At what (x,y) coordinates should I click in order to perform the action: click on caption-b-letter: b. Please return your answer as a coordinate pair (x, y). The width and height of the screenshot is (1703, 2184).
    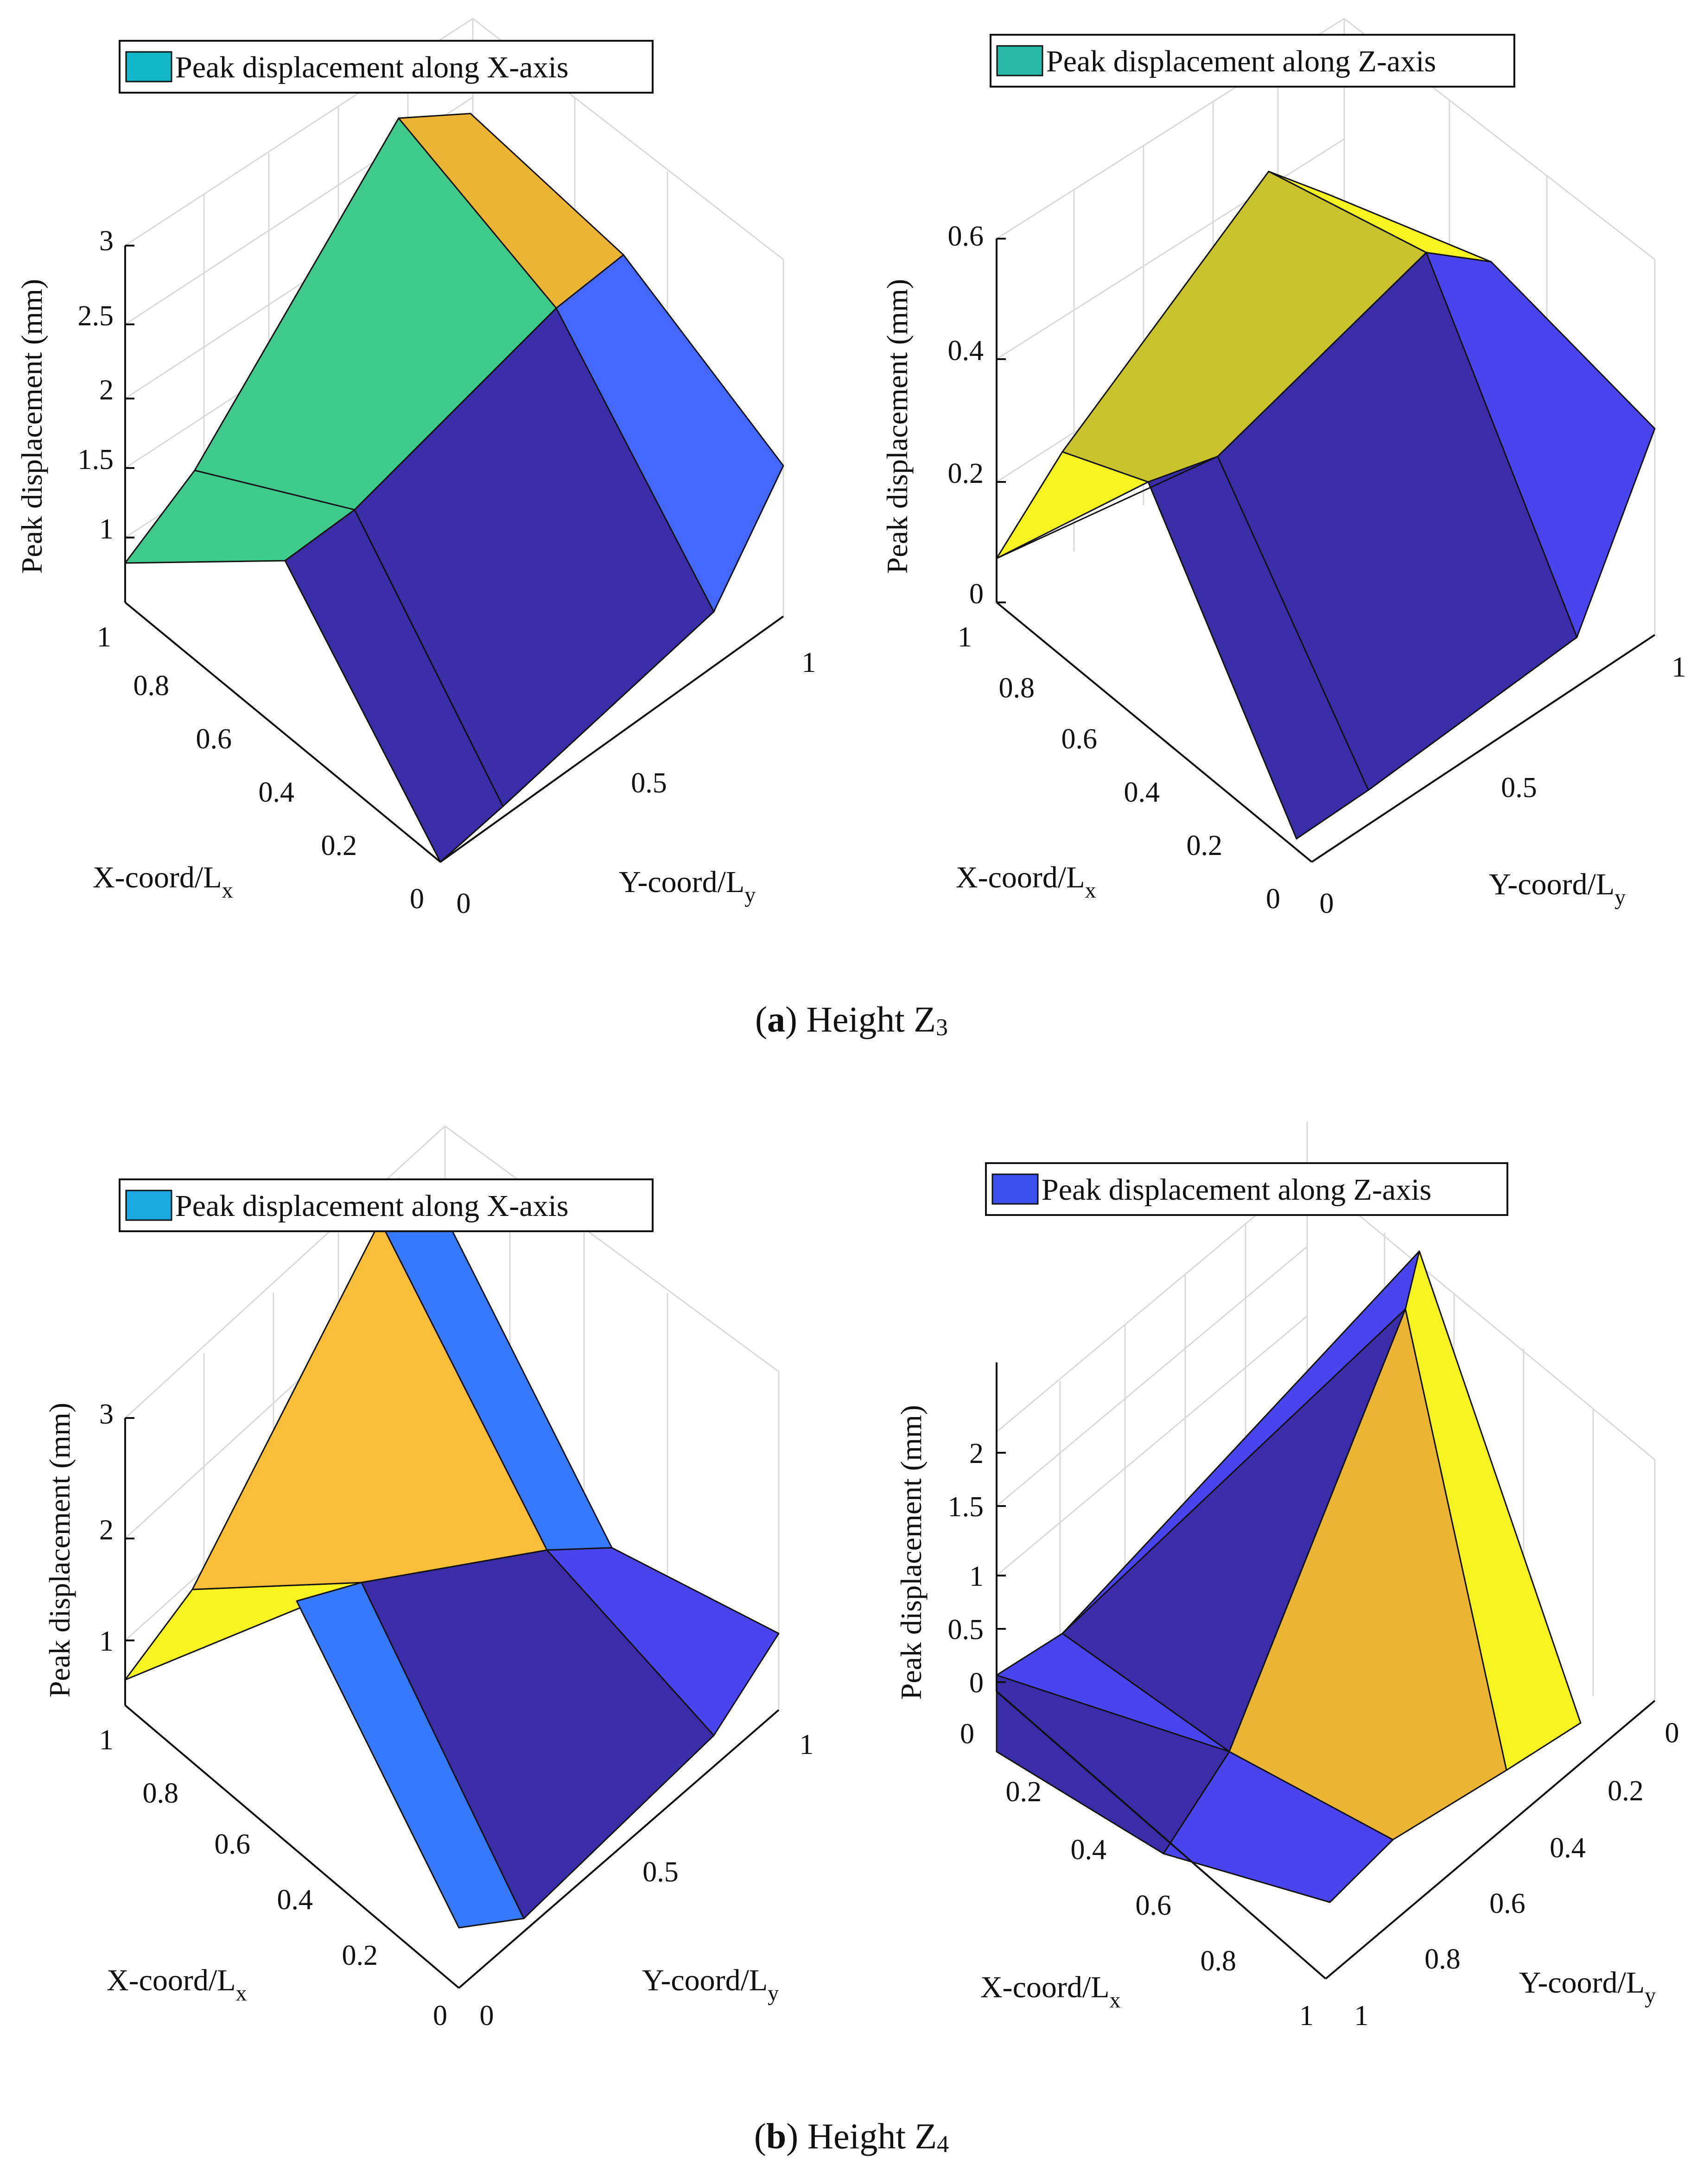
    Looking at the image, I should click on (777, 2136).